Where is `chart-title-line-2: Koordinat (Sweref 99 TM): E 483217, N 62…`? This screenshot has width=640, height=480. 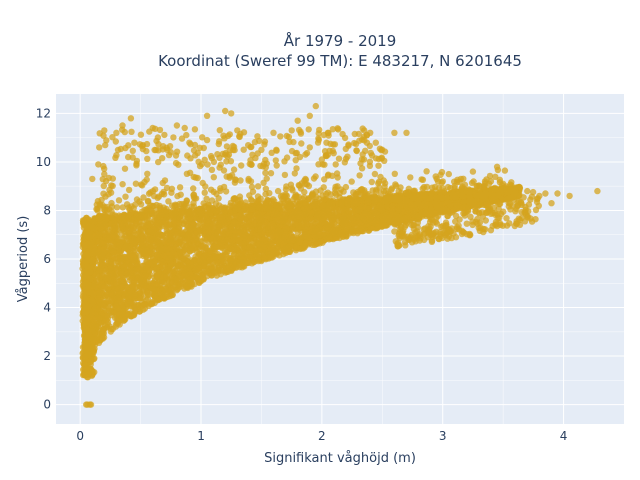
chart-title-line-2: Koordinat (Sweref 99 TM): E 483217, N 62… is located at coordinates (340, 61).